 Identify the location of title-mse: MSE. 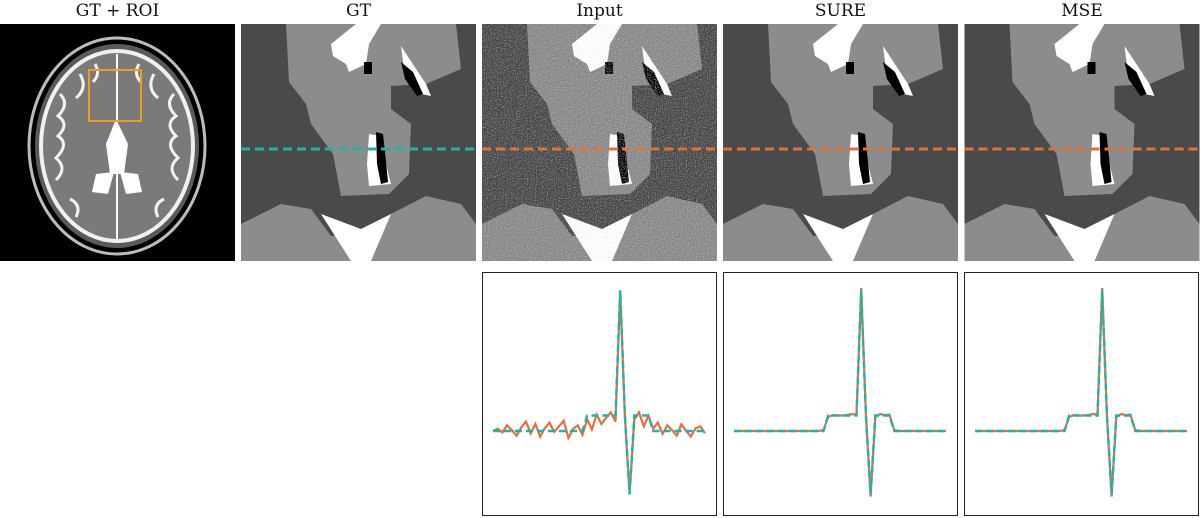
(1082, 11).